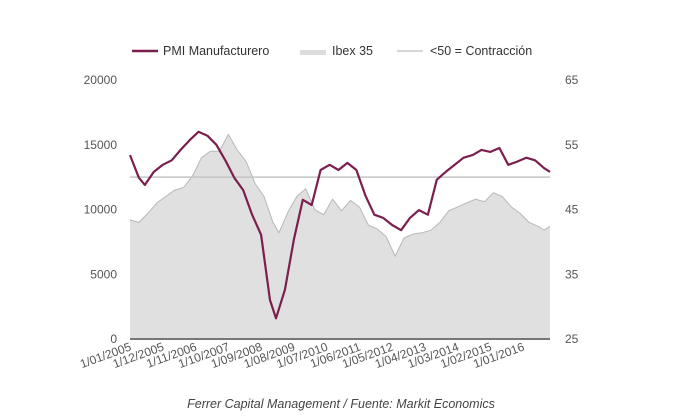 The image size is (680, 420). I want to click on right-tick-label: 65, so click(572, 80).